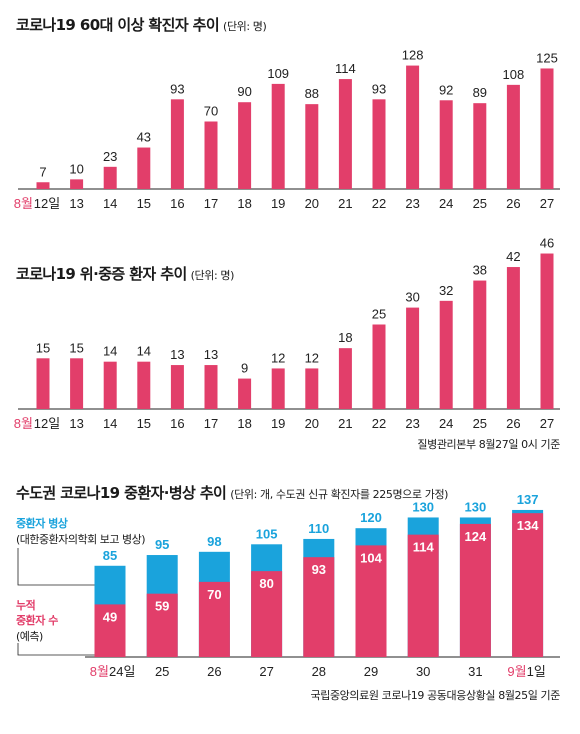 The width and height of the screenshot is (580, 734). I want to click on chart3-tick-label: 29, so click(371, 671).